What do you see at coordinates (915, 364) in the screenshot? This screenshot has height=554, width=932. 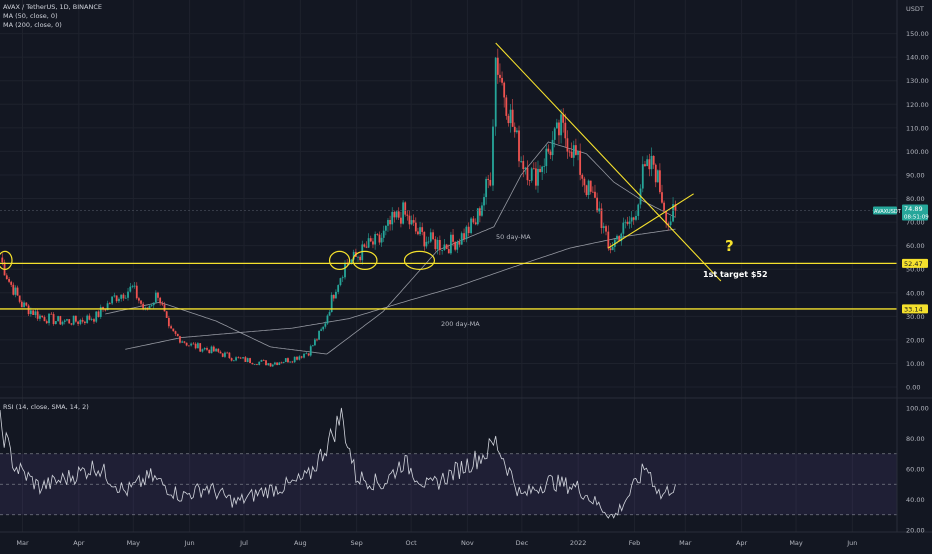 I see `price-tick-label: 10.00` at bounding box center [915, 364].